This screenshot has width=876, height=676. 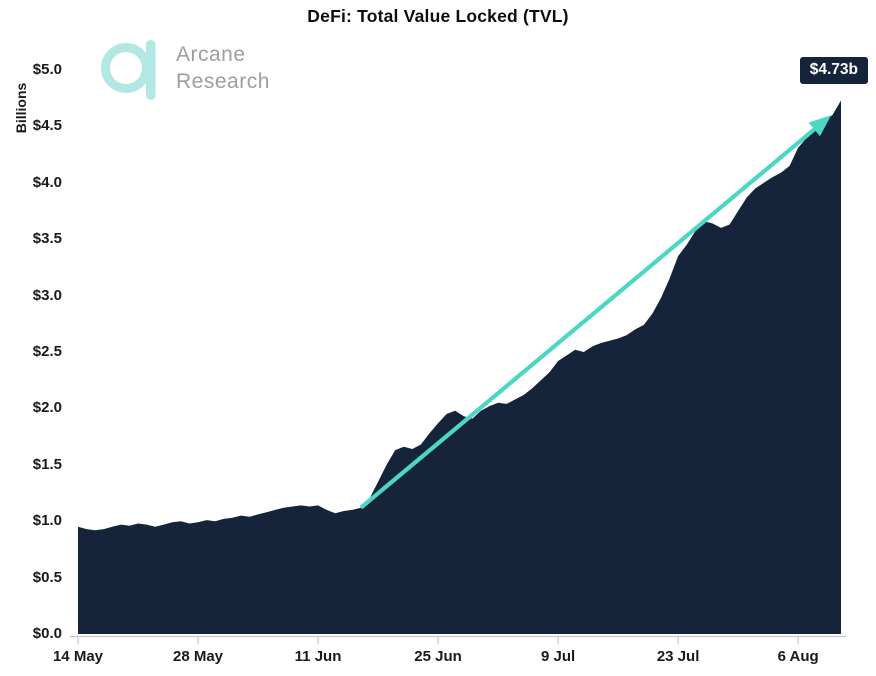 I want to click on x-tick-label: 14 May, so click(x=78, y=656).